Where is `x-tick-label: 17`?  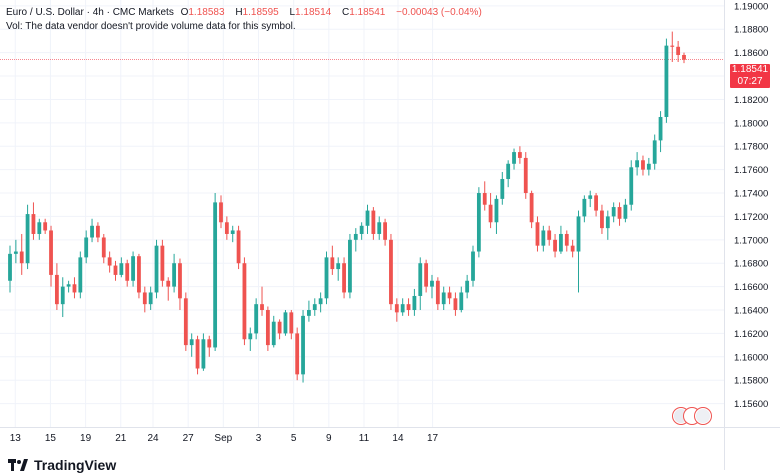
x-tick-label: 17 is located at coordinates (433, 438).